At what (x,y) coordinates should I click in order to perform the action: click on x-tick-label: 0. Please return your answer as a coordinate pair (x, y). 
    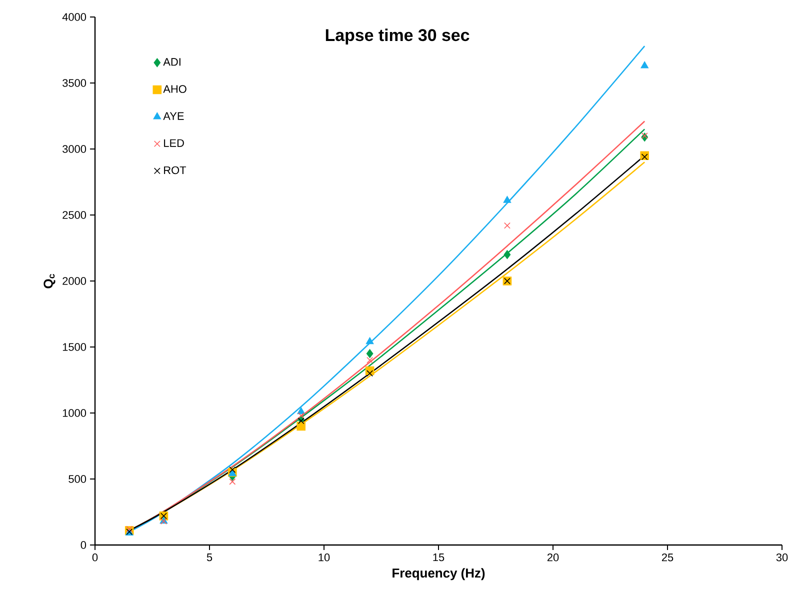
    Looking at the image, I should click on (95, 558).